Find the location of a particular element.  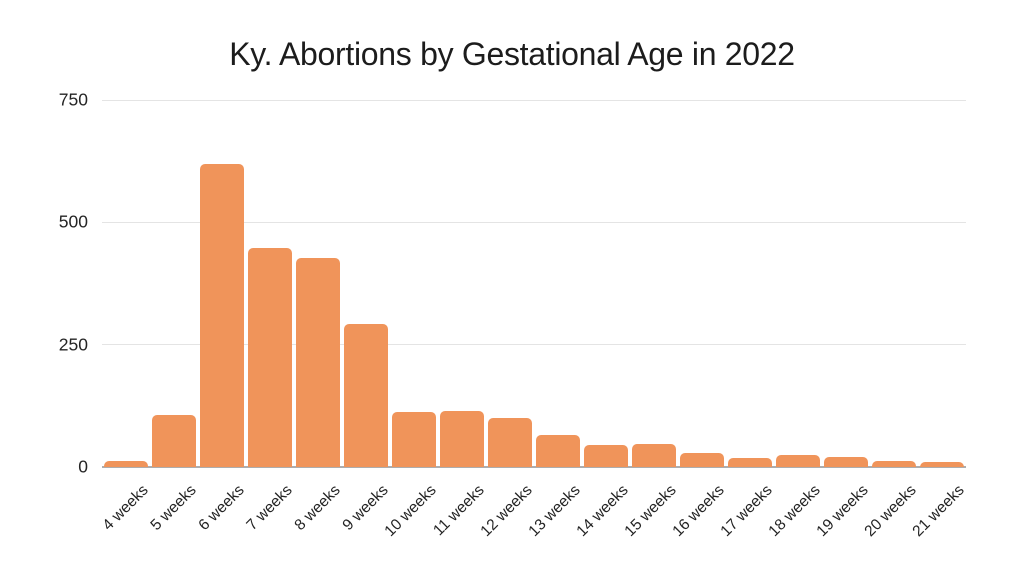

bar-20-weeks is located at coordinates (894, 463).